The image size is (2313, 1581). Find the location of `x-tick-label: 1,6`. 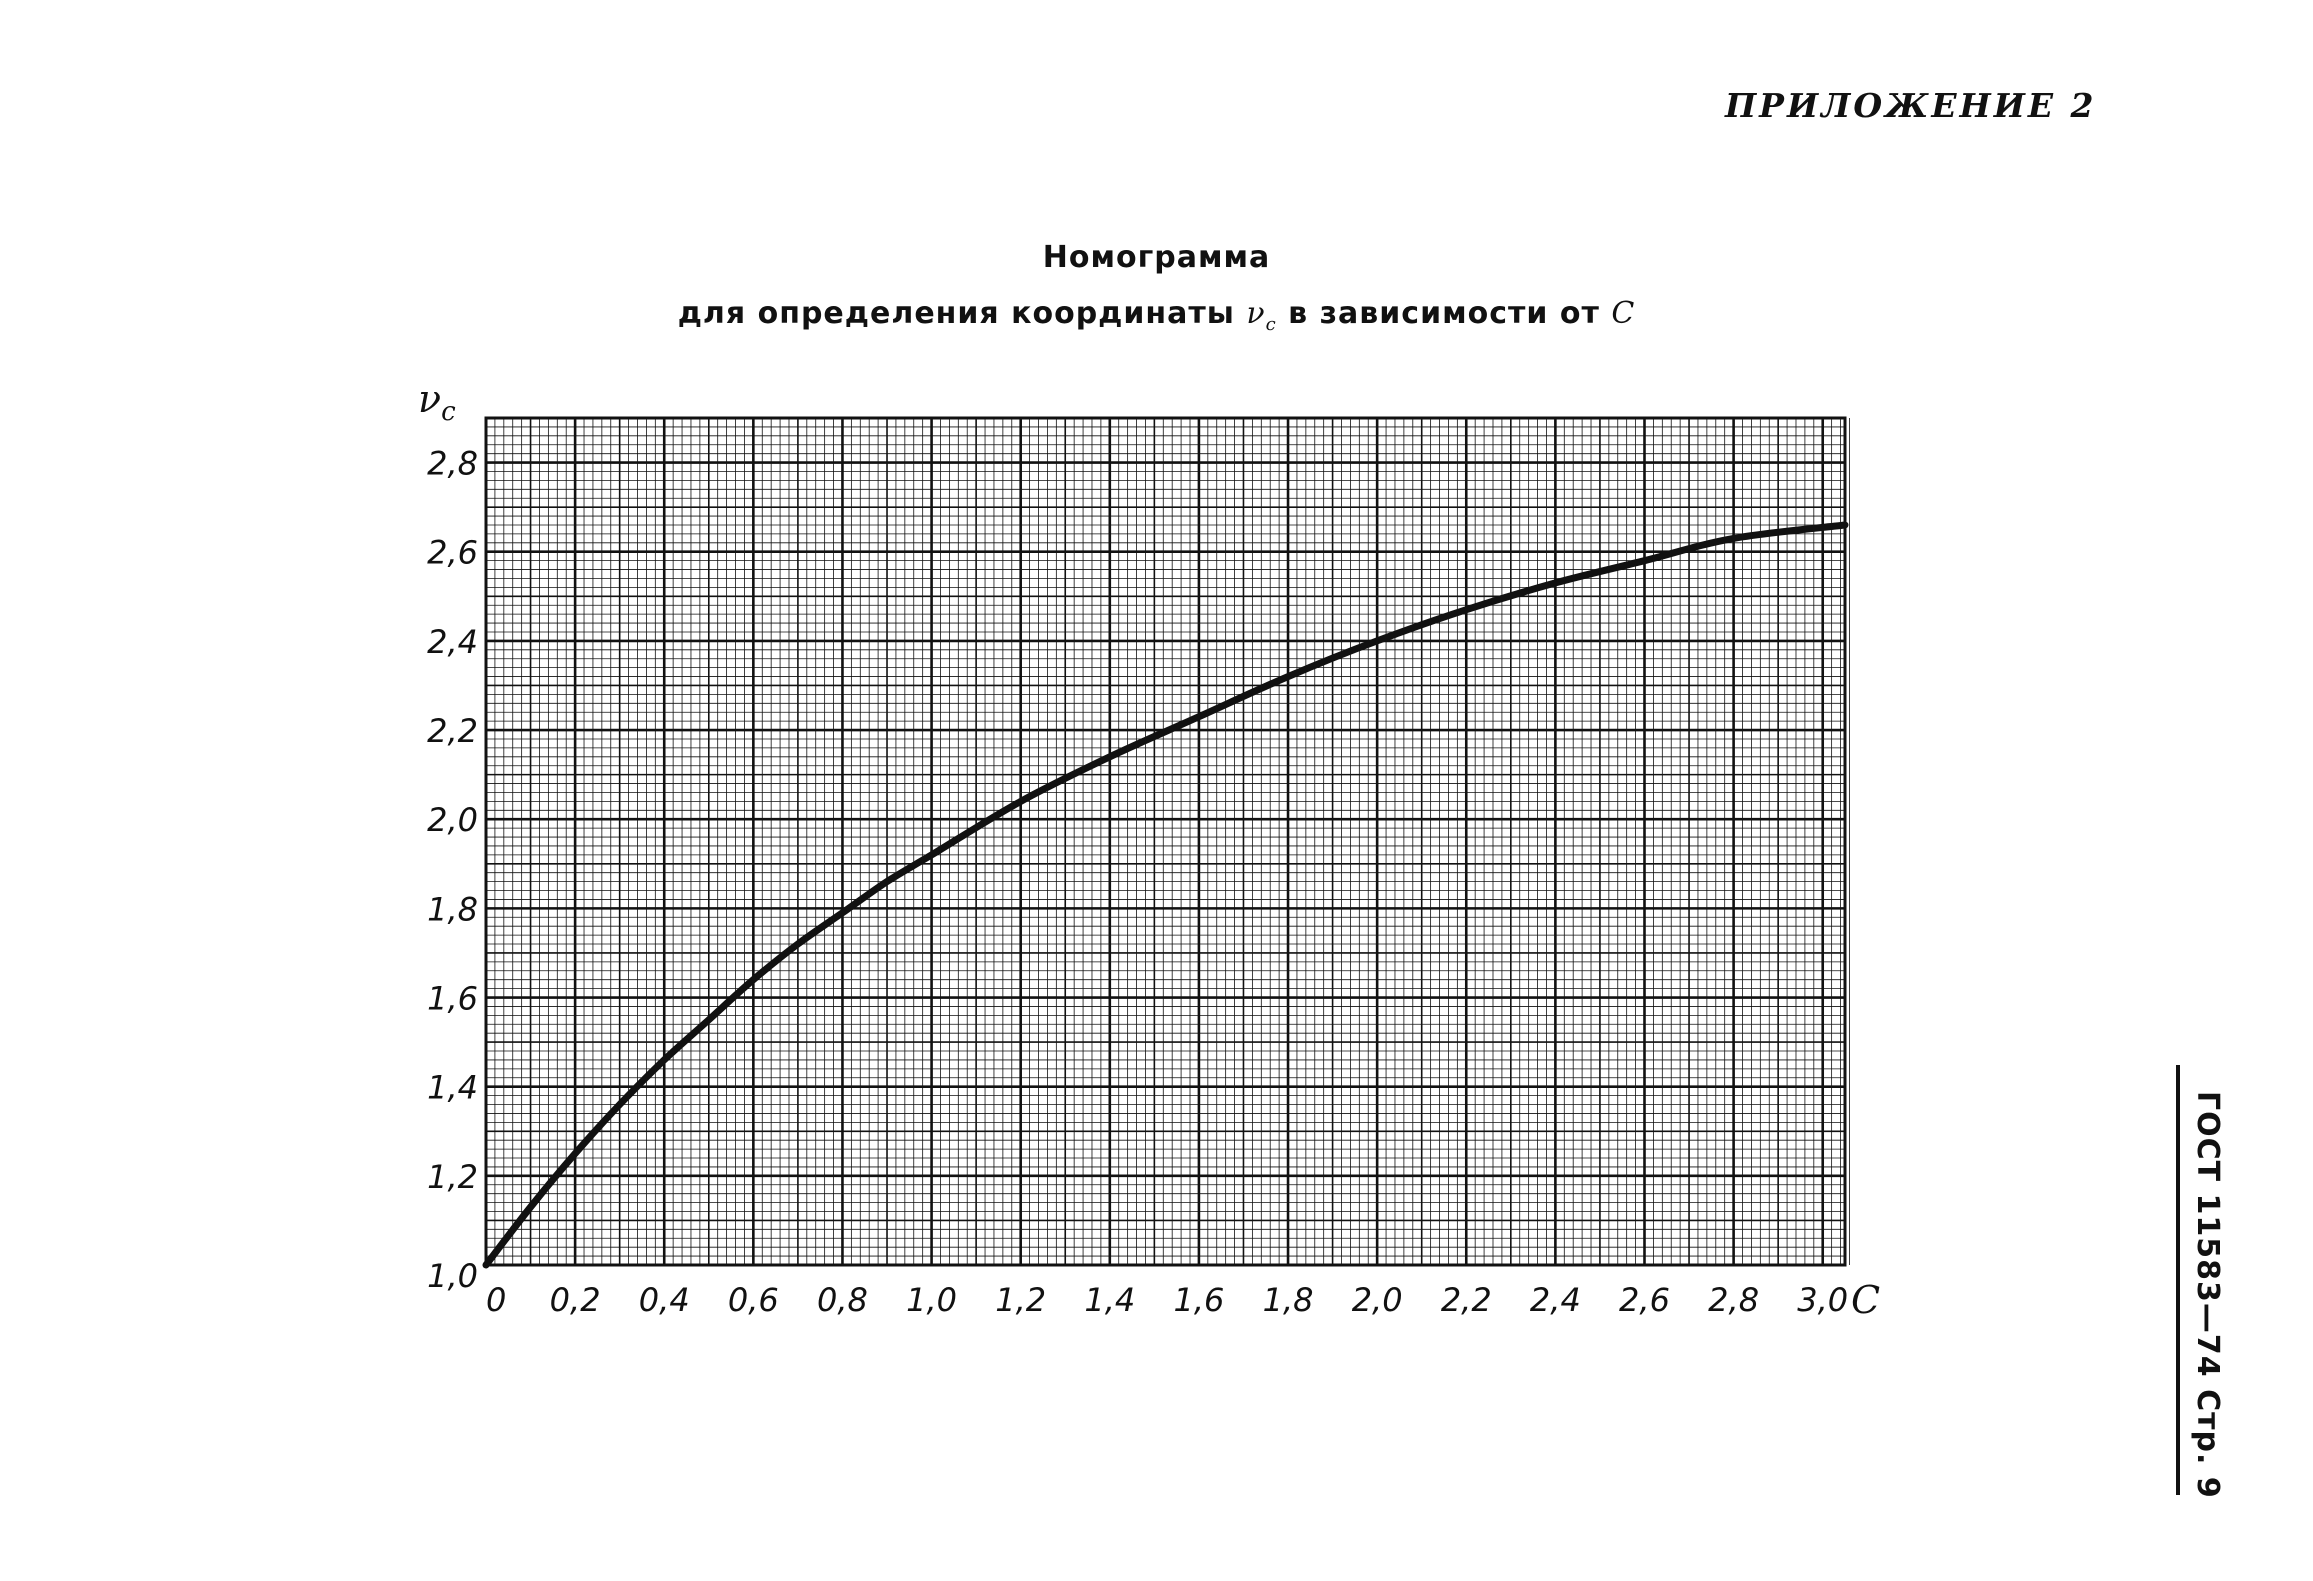

x-tick-label: 1,6 is located at coordinates (1198, 1300).